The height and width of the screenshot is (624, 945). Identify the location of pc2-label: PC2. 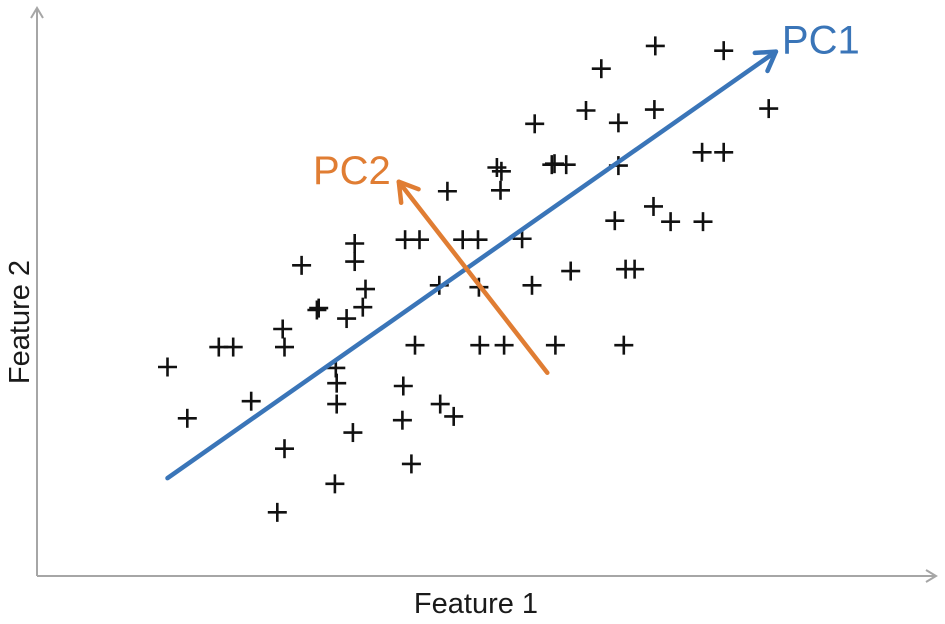
(352, 171).